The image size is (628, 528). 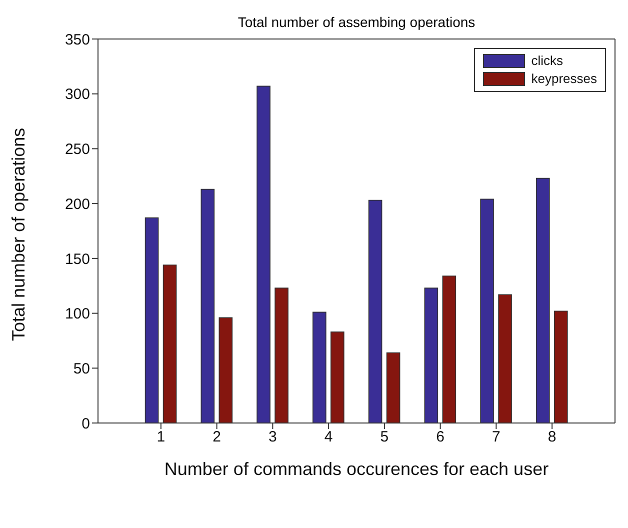 I want to click on y-tick-label: 250, so click(x=77, y=149).